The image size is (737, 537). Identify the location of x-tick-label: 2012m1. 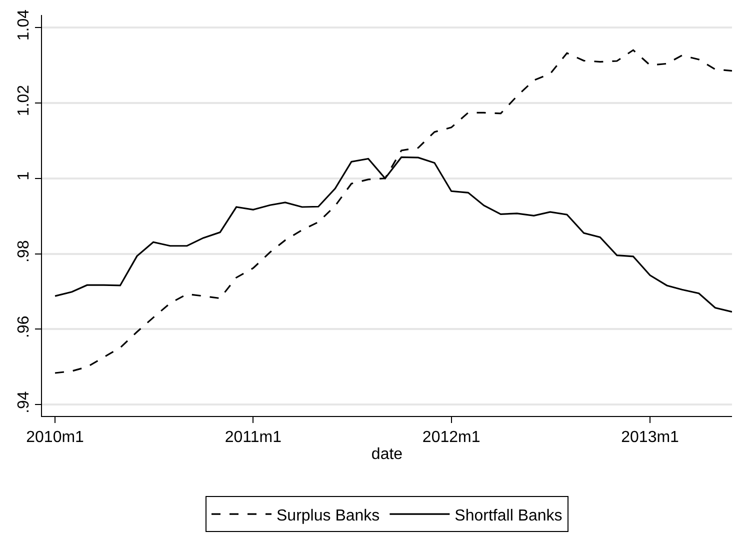
(451, 437).